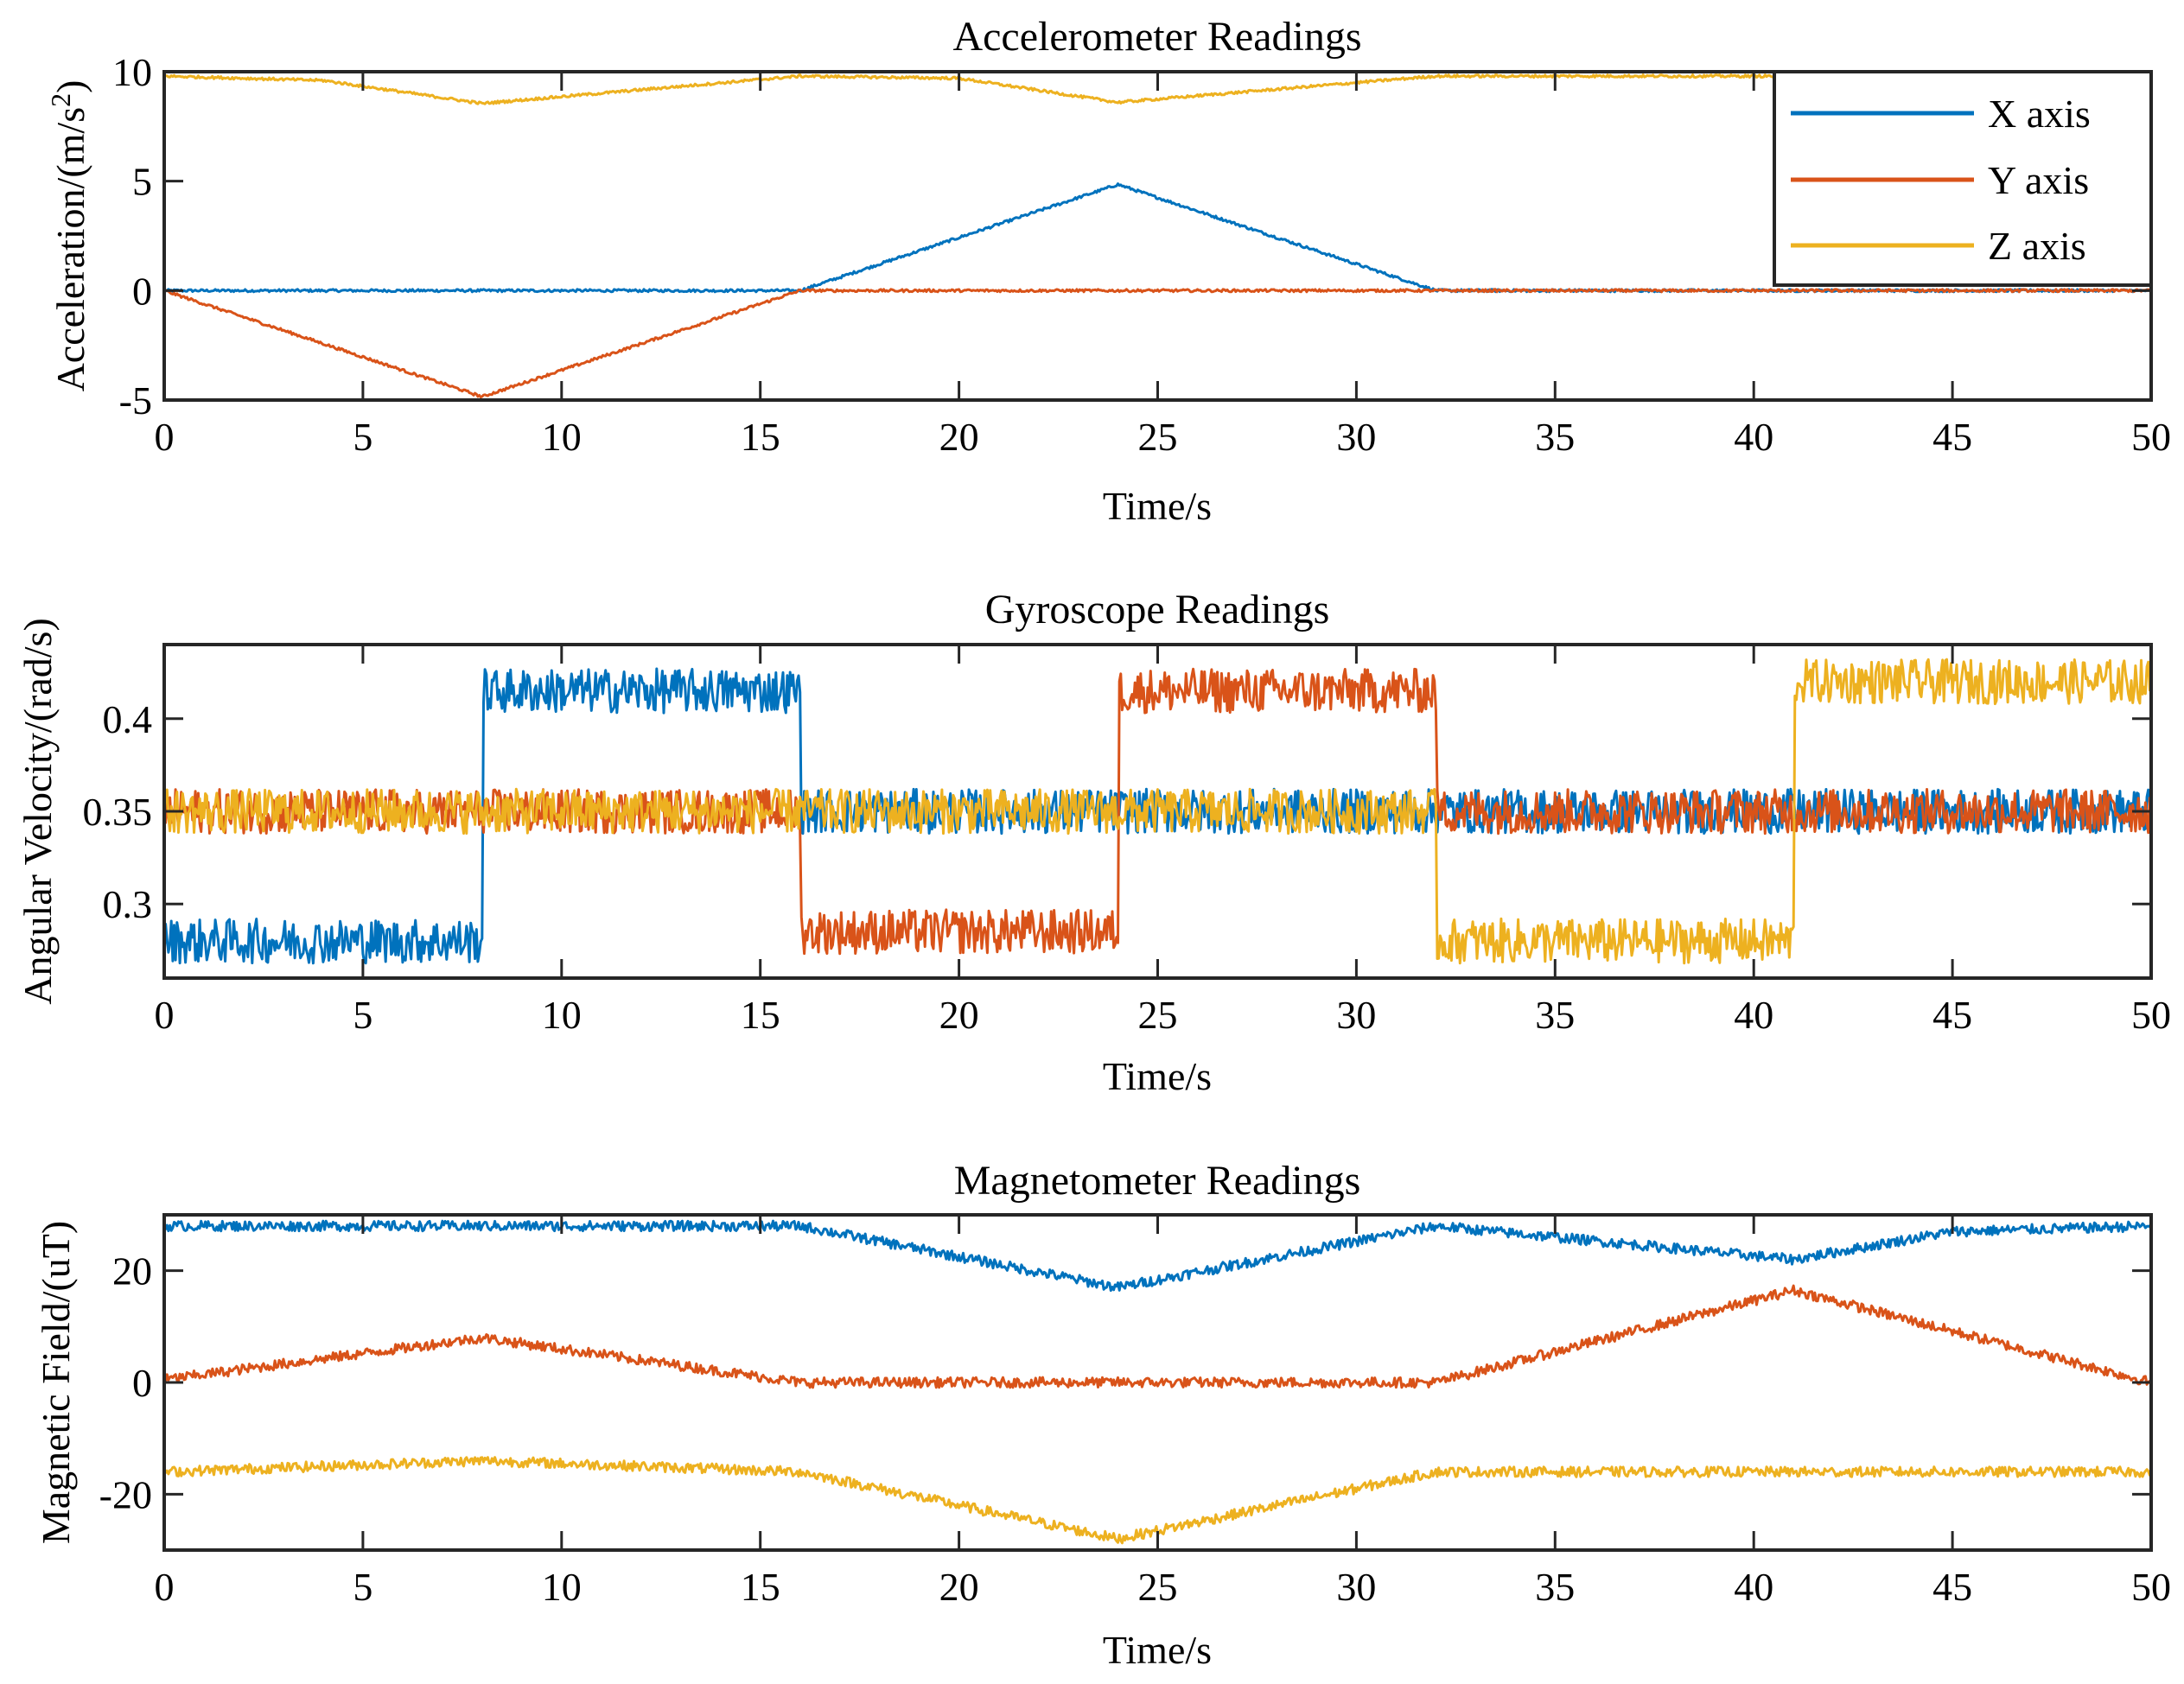 The width and height of the screenshot is (2184, 1684). What do you see at coordinates (165, 437) in the screenshot?
I see `accelerometer-xtick-label: 0` at bounding box center [165, 437].